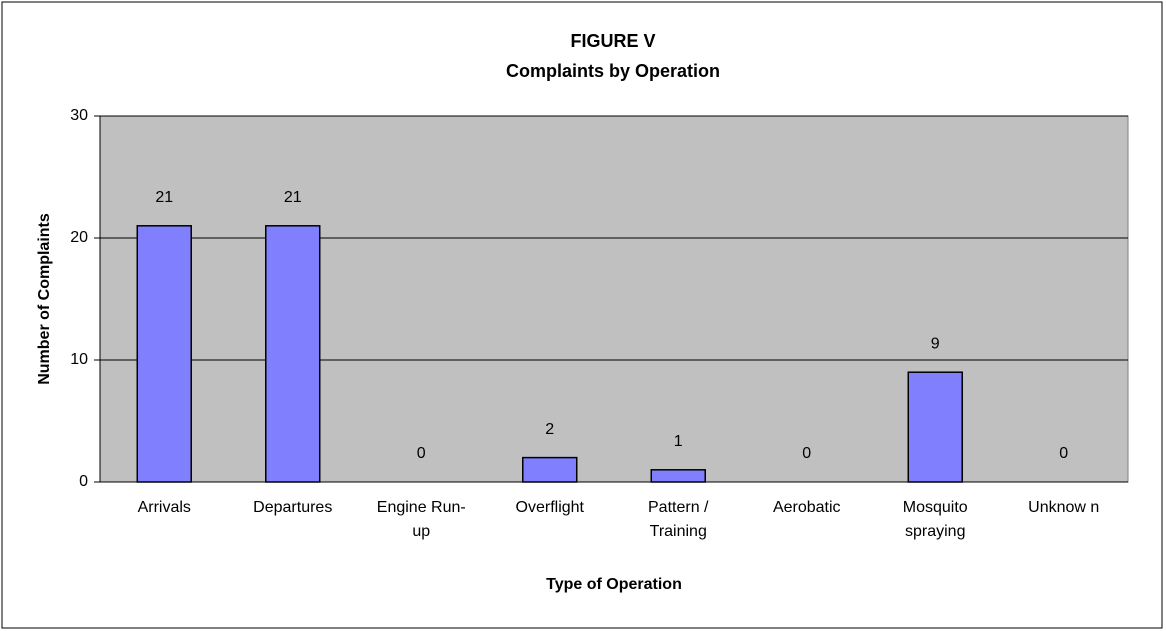 This screenshot has height=631, width=1166. I want to click on x-tick-label: Overflight, so click(550, 507).